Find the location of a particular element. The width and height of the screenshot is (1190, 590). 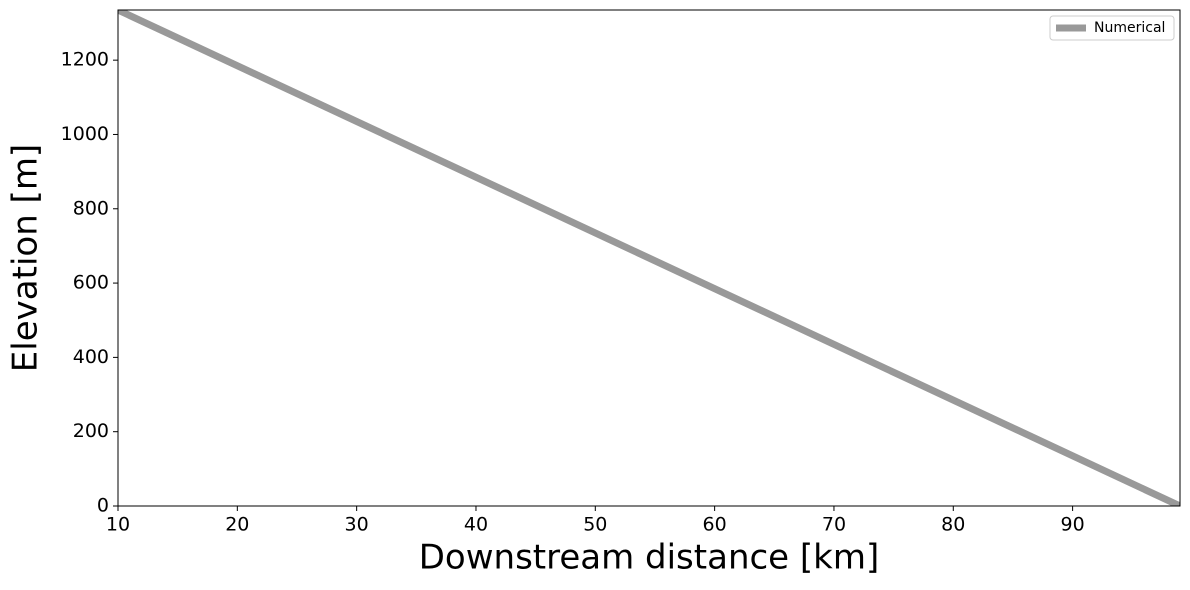

x-tick-label: 10 is located at coordinates (118, 525).